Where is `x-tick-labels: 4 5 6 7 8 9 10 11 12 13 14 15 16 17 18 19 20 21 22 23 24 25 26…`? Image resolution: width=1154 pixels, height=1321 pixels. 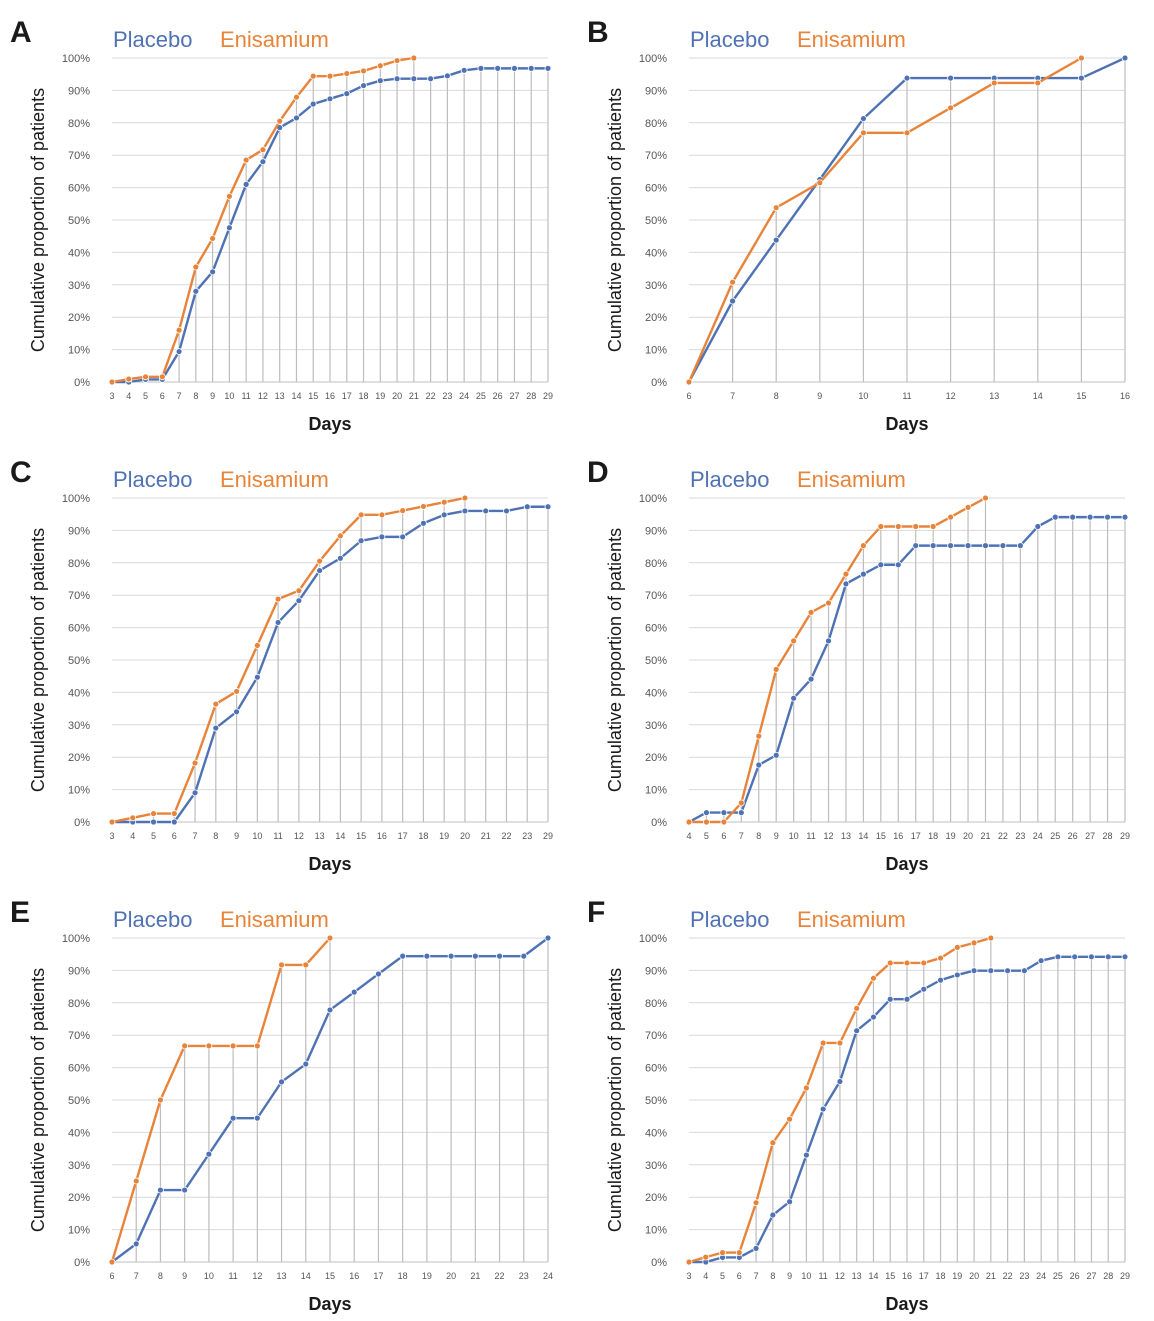 x-tick-labels: 4 5 6 7 8 9 10 11 12 13 14 15 16 17 18 19 20 21 22 23 24 25 26… is located at coordinates (908, 836).